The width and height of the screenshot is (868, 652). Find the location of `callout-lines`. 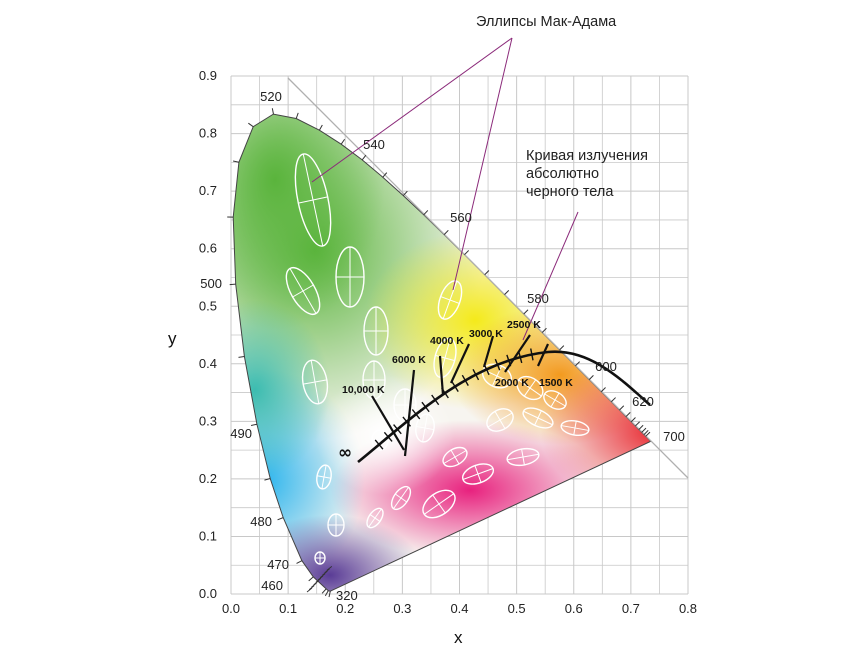

callout-lines is located at coordinates (445, 189).